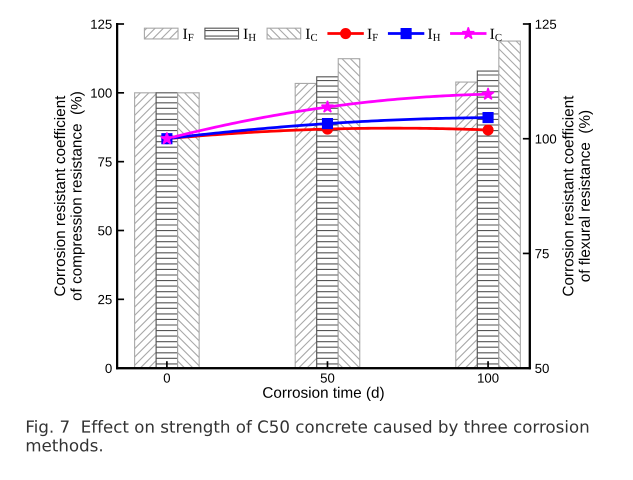 The image size is (633, 480). What do you see at coordinates (323, 393) in the screenshot?
I see `x-axis-title: Corrosion time (d)` at bounding box center [323, 393].